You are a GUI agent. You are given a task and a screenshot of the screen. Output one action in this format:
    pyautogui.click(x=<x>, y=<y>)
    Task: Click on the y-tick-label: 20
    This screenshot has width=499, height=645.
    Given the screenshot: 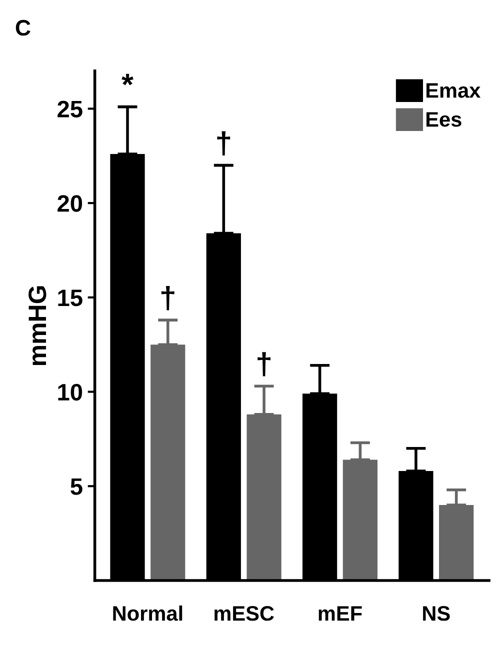 What is the action you would take?
    pyautogui.click(x=70, y=203)
    